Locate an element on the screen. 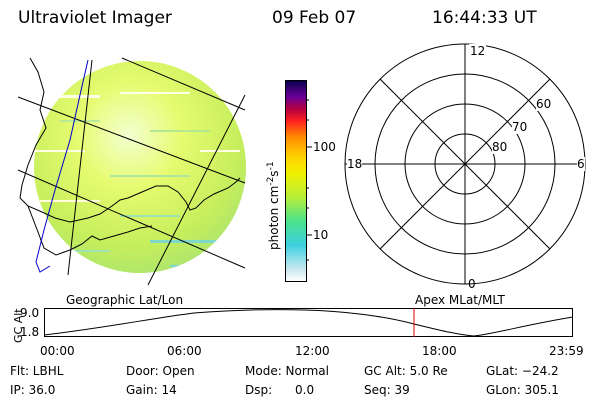  gain-value: Gain: 14 is located at coordinates (151, 390).